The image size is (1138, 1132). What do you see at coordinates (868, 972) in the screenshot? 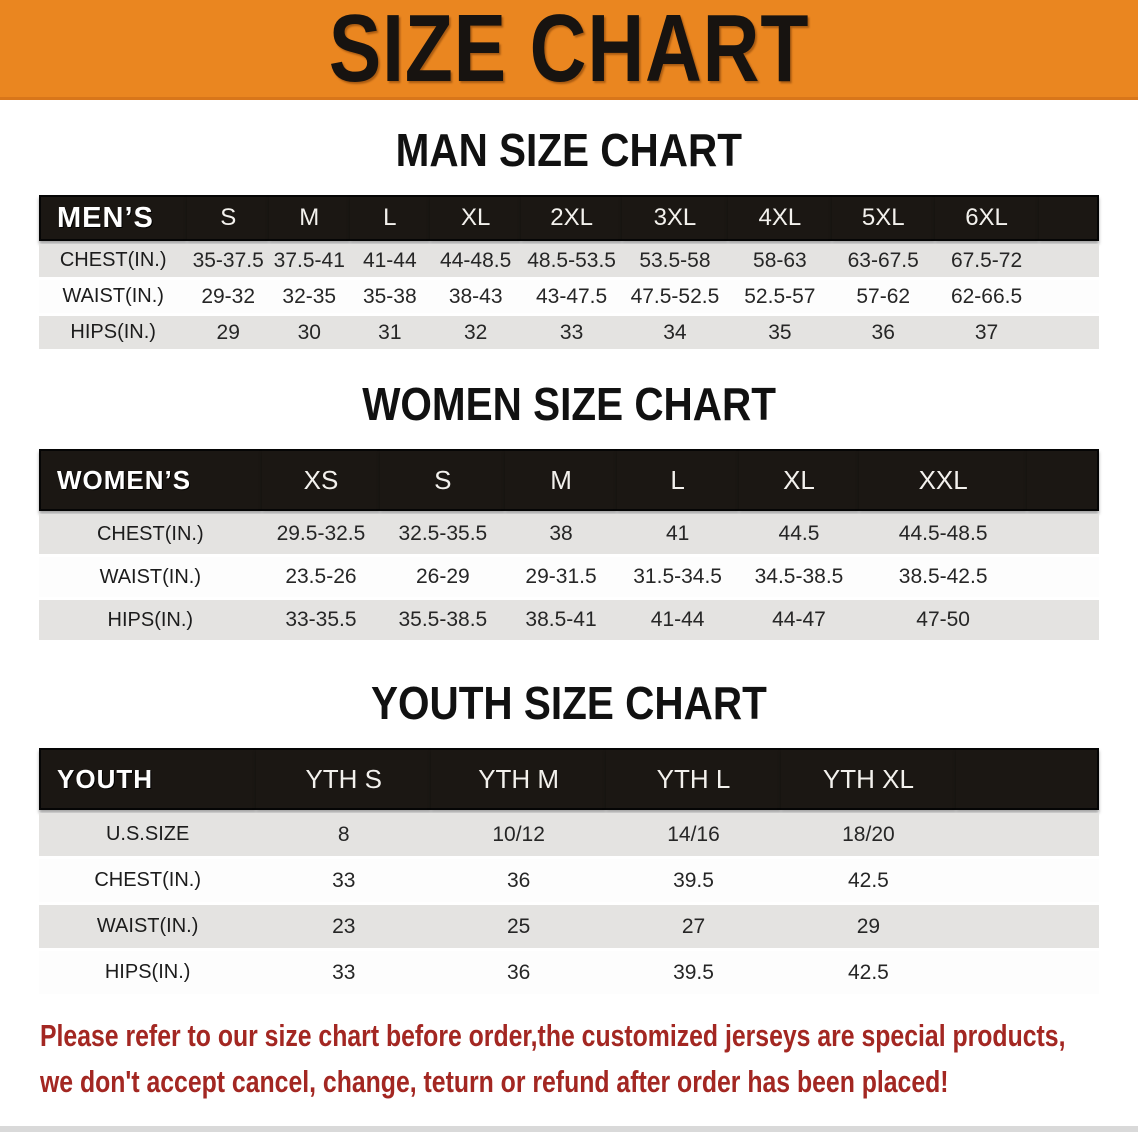
I see `value-cell: 42.5` at bounding box center [868, 972].